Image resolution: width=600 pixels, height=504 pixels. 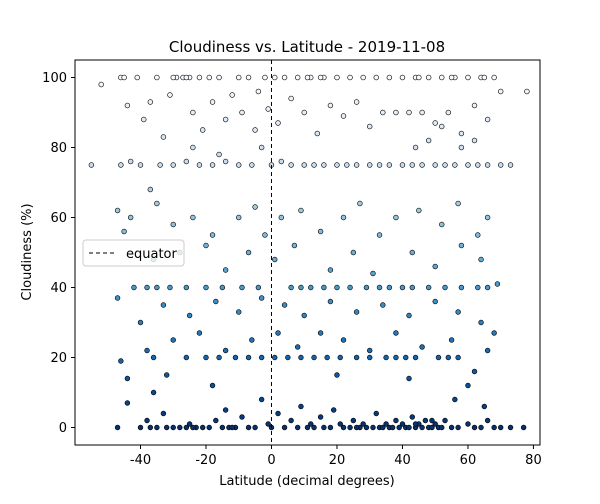 What do you see at coordinates (58, 288) in the screenshot?
I see `y-tick-label: 40` at bounding box center [58, 288].